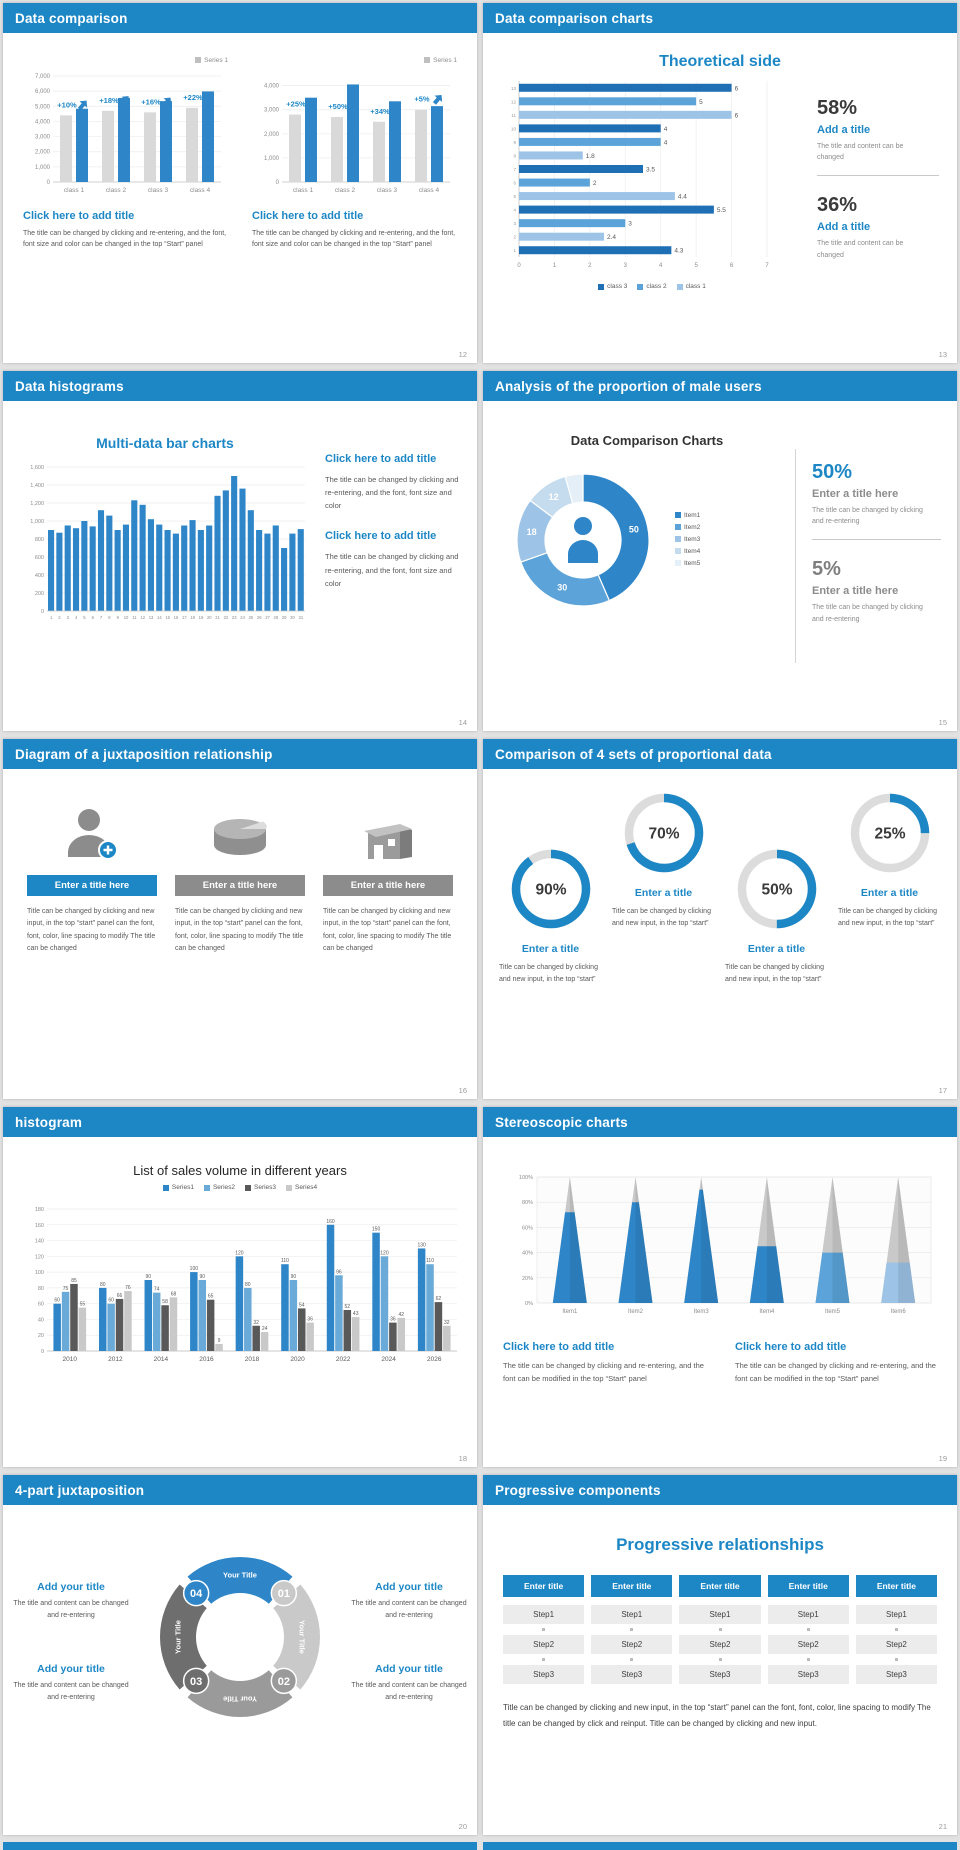 The width and height of the screenshot is (960, 1850). What do you see at coordinates (74, 190) in the screenshot?
I see `svg-text: class 1` at bounding box center [74, 190].